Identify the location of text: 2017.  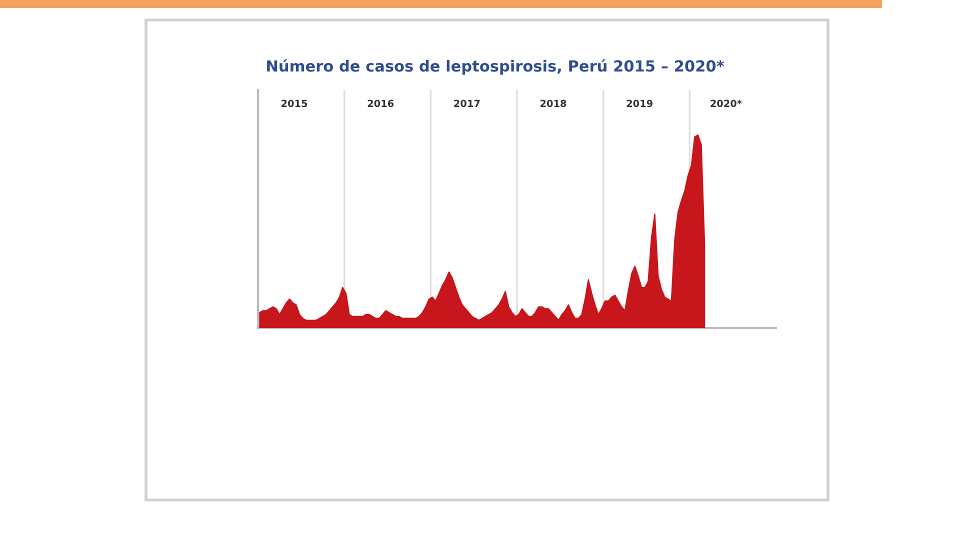
(467, 104).